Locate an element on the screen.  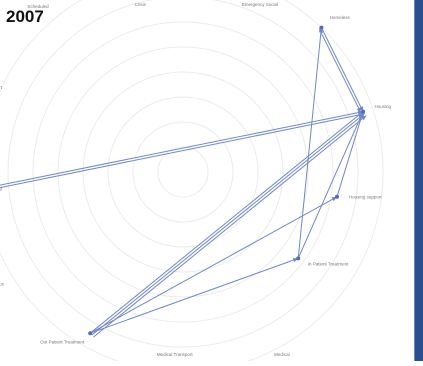
spoke-label: Housing support is located at coordinates (366, 197).